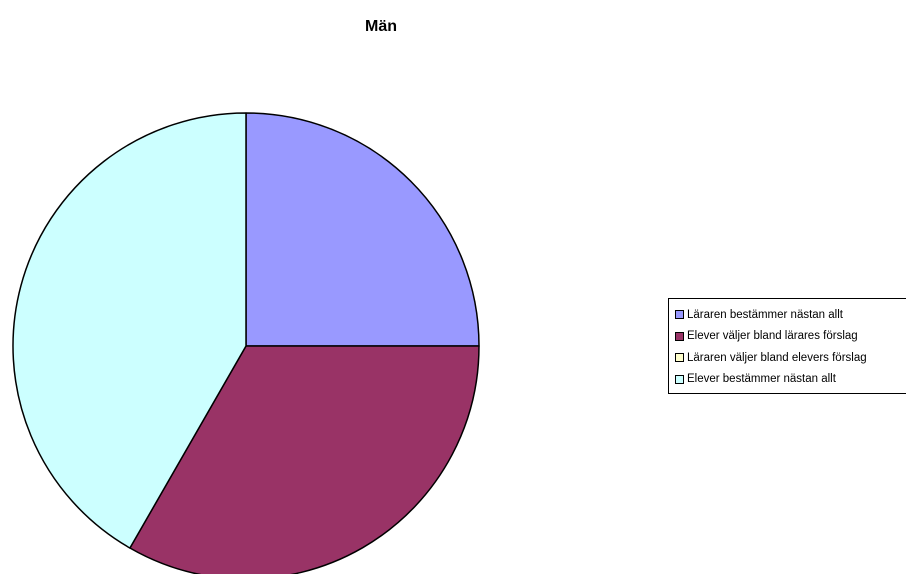 The image size is (906, 574). I want to click on legend-item: Elever bestämmer nästan allt, so click(790, 380).